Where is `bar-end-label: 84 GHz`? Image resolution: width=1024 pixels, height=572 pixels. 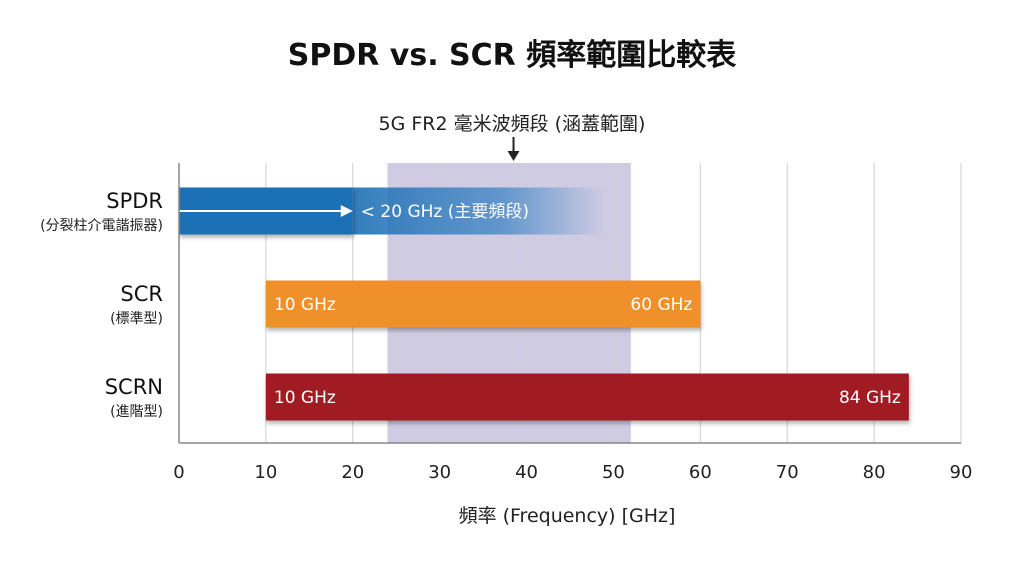 bar-end-label: 84 GHz is located at coordinates (870, 398).